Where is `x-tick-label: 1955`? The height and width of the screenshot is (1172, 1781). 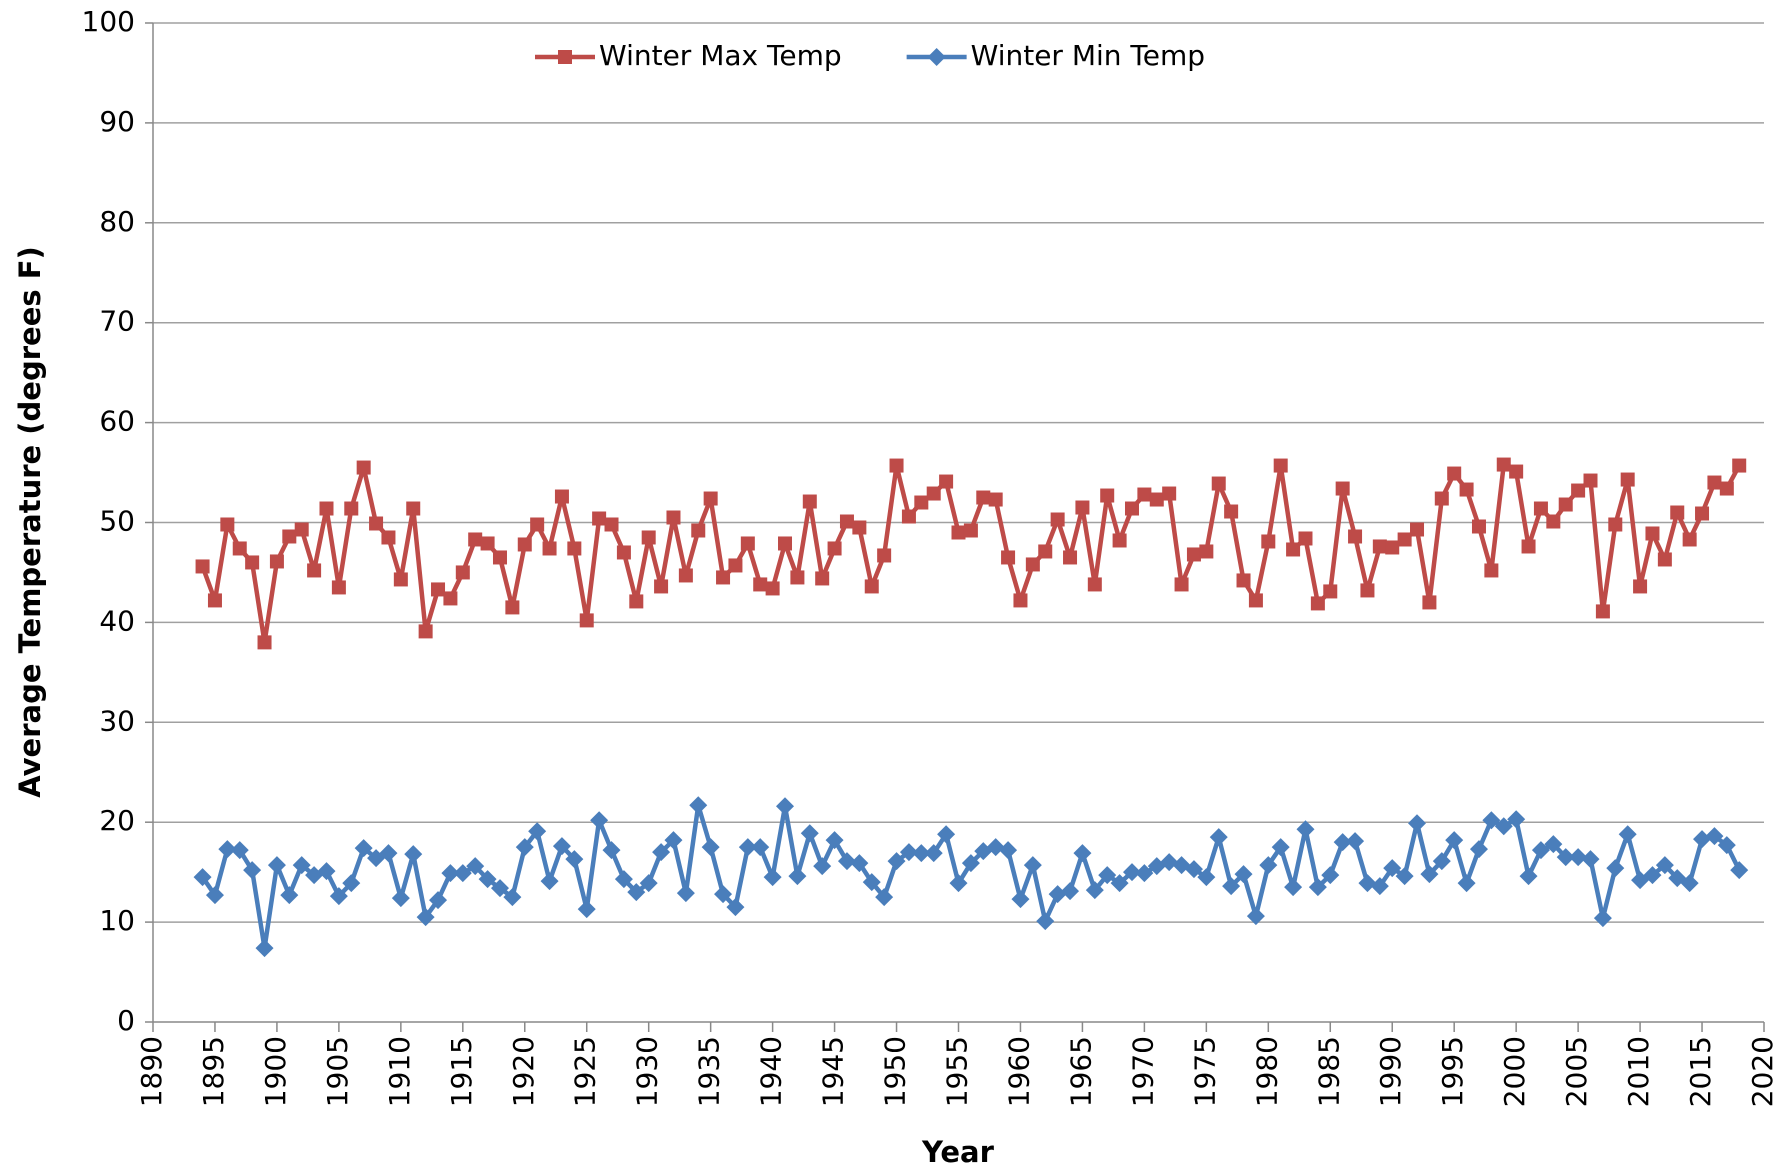
x-tick-label: 1955 is located at coordinates (957, 1071).